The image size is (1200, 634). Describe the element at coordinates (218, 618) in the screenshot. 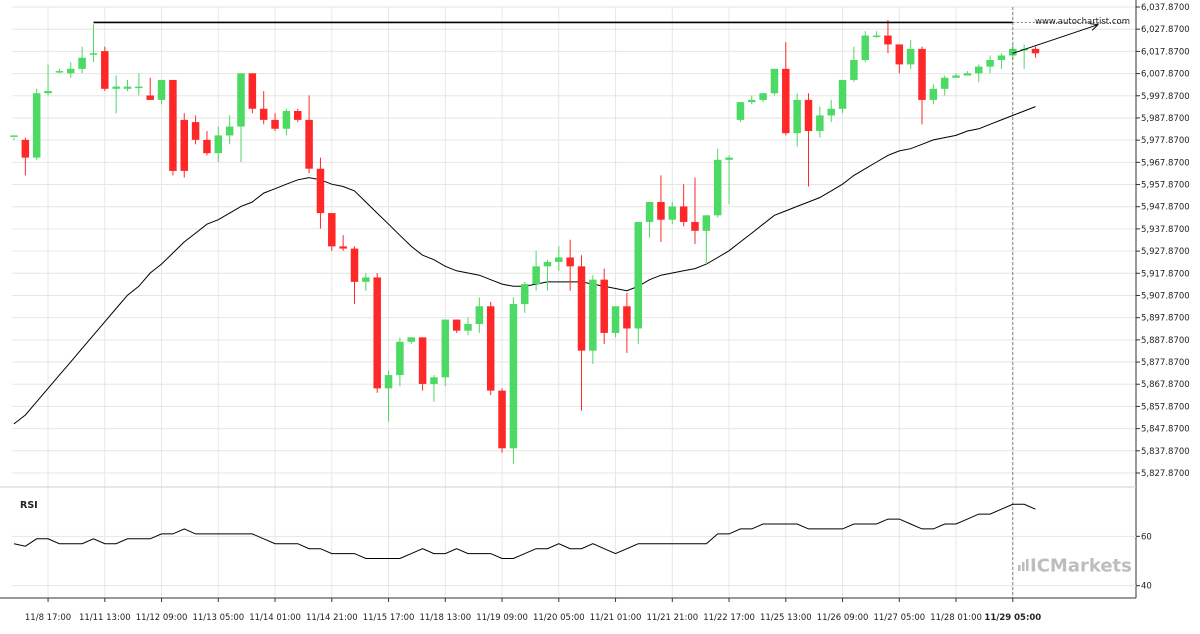

I see `x-tick-label: 11/13 05:00` at that location.